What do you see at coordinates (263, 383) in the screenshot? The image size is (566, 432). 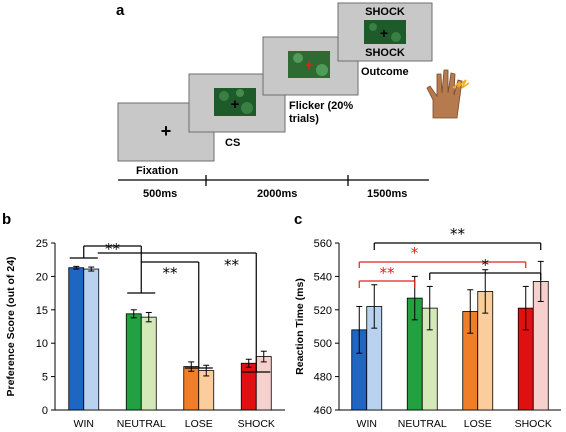 I see `bar-shock-s2` at bounding box center [263, 383].